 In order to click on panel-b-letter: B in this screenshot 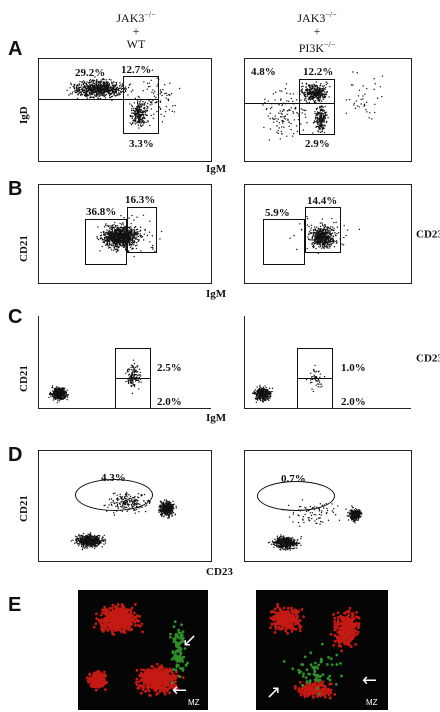, I will do `click(15, 189)`.